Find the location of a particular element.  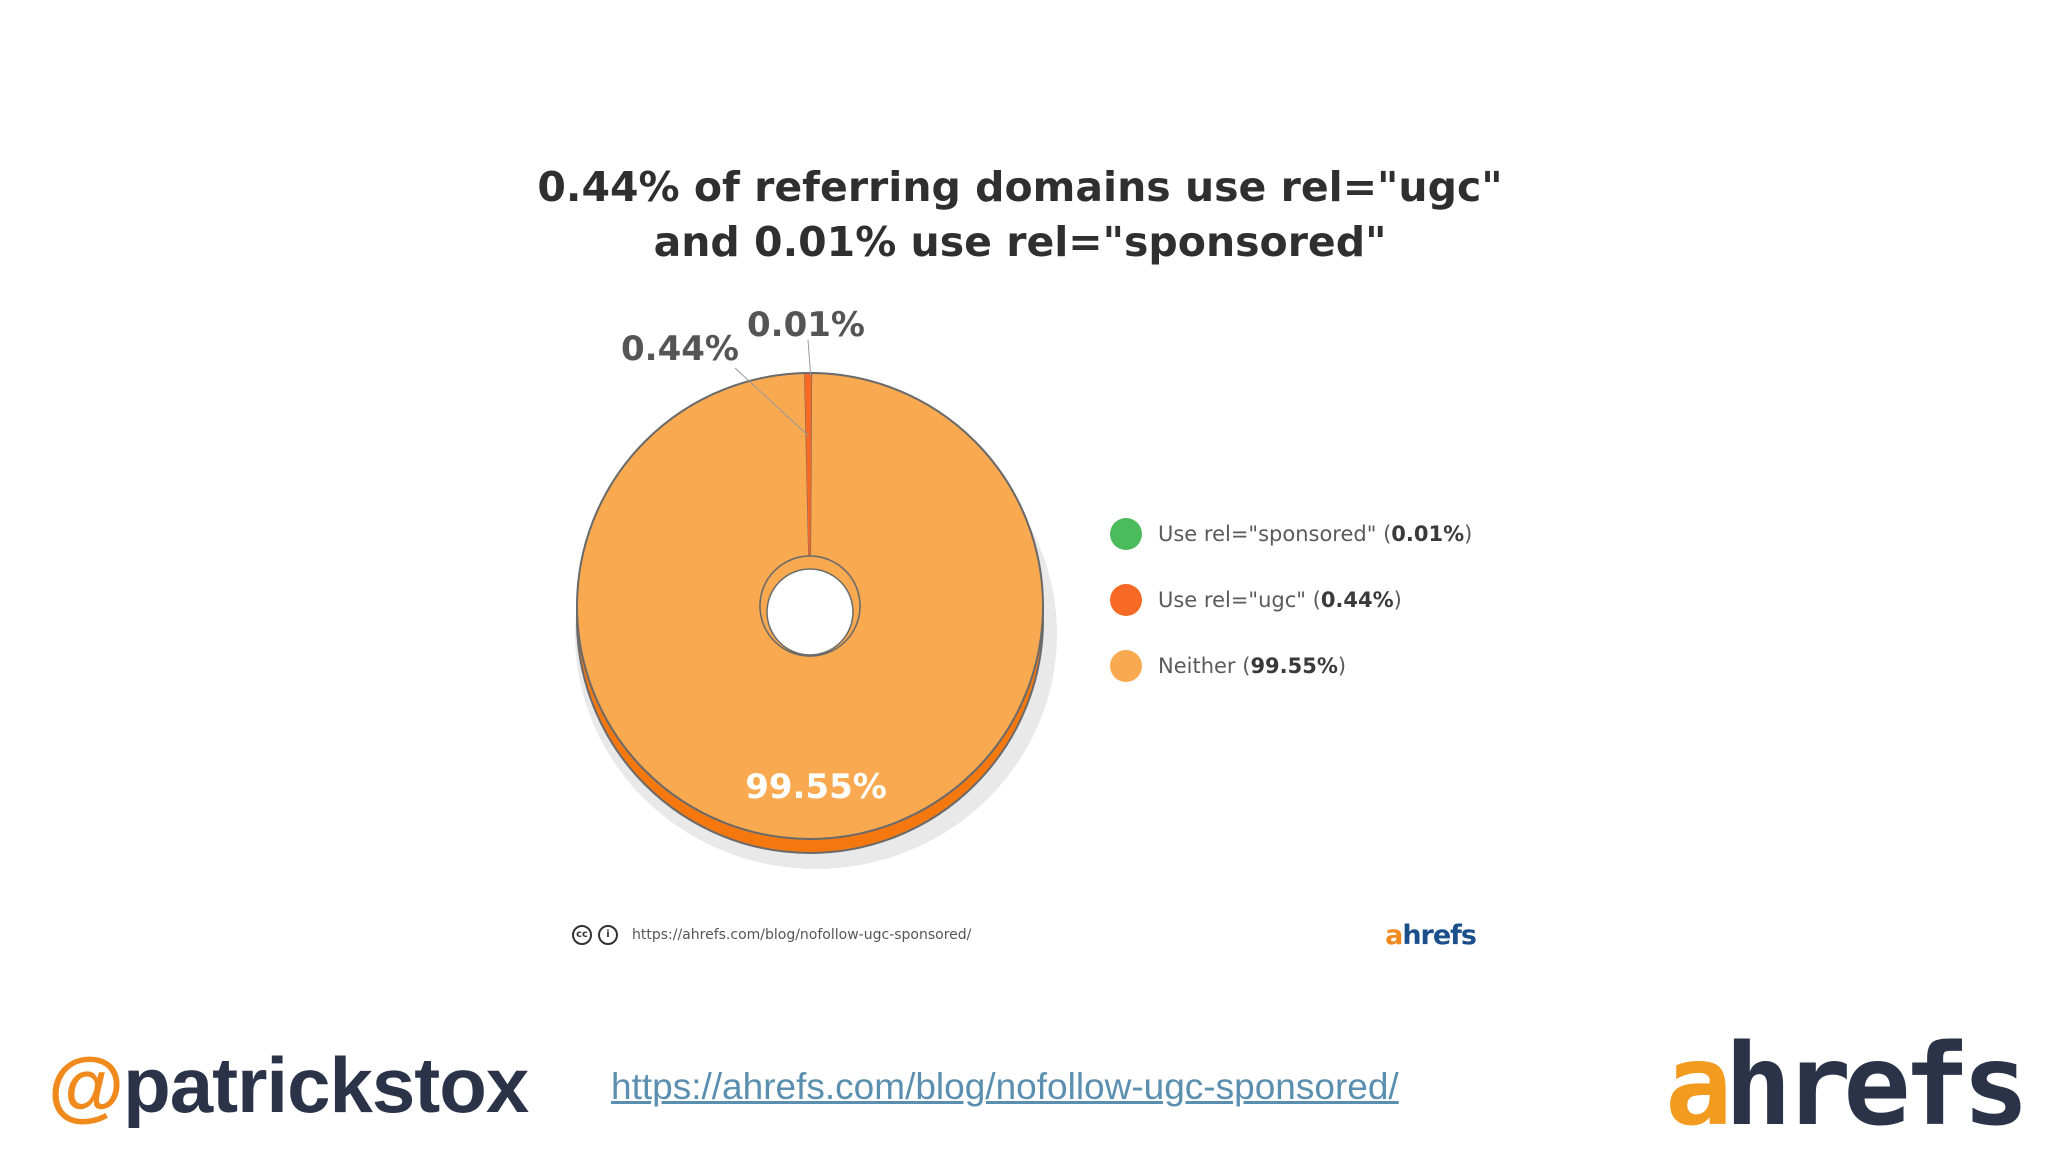

chart-title-line-1: 0.44% of referring domains use rel="ugc" is located at coordinates (1020, 187).